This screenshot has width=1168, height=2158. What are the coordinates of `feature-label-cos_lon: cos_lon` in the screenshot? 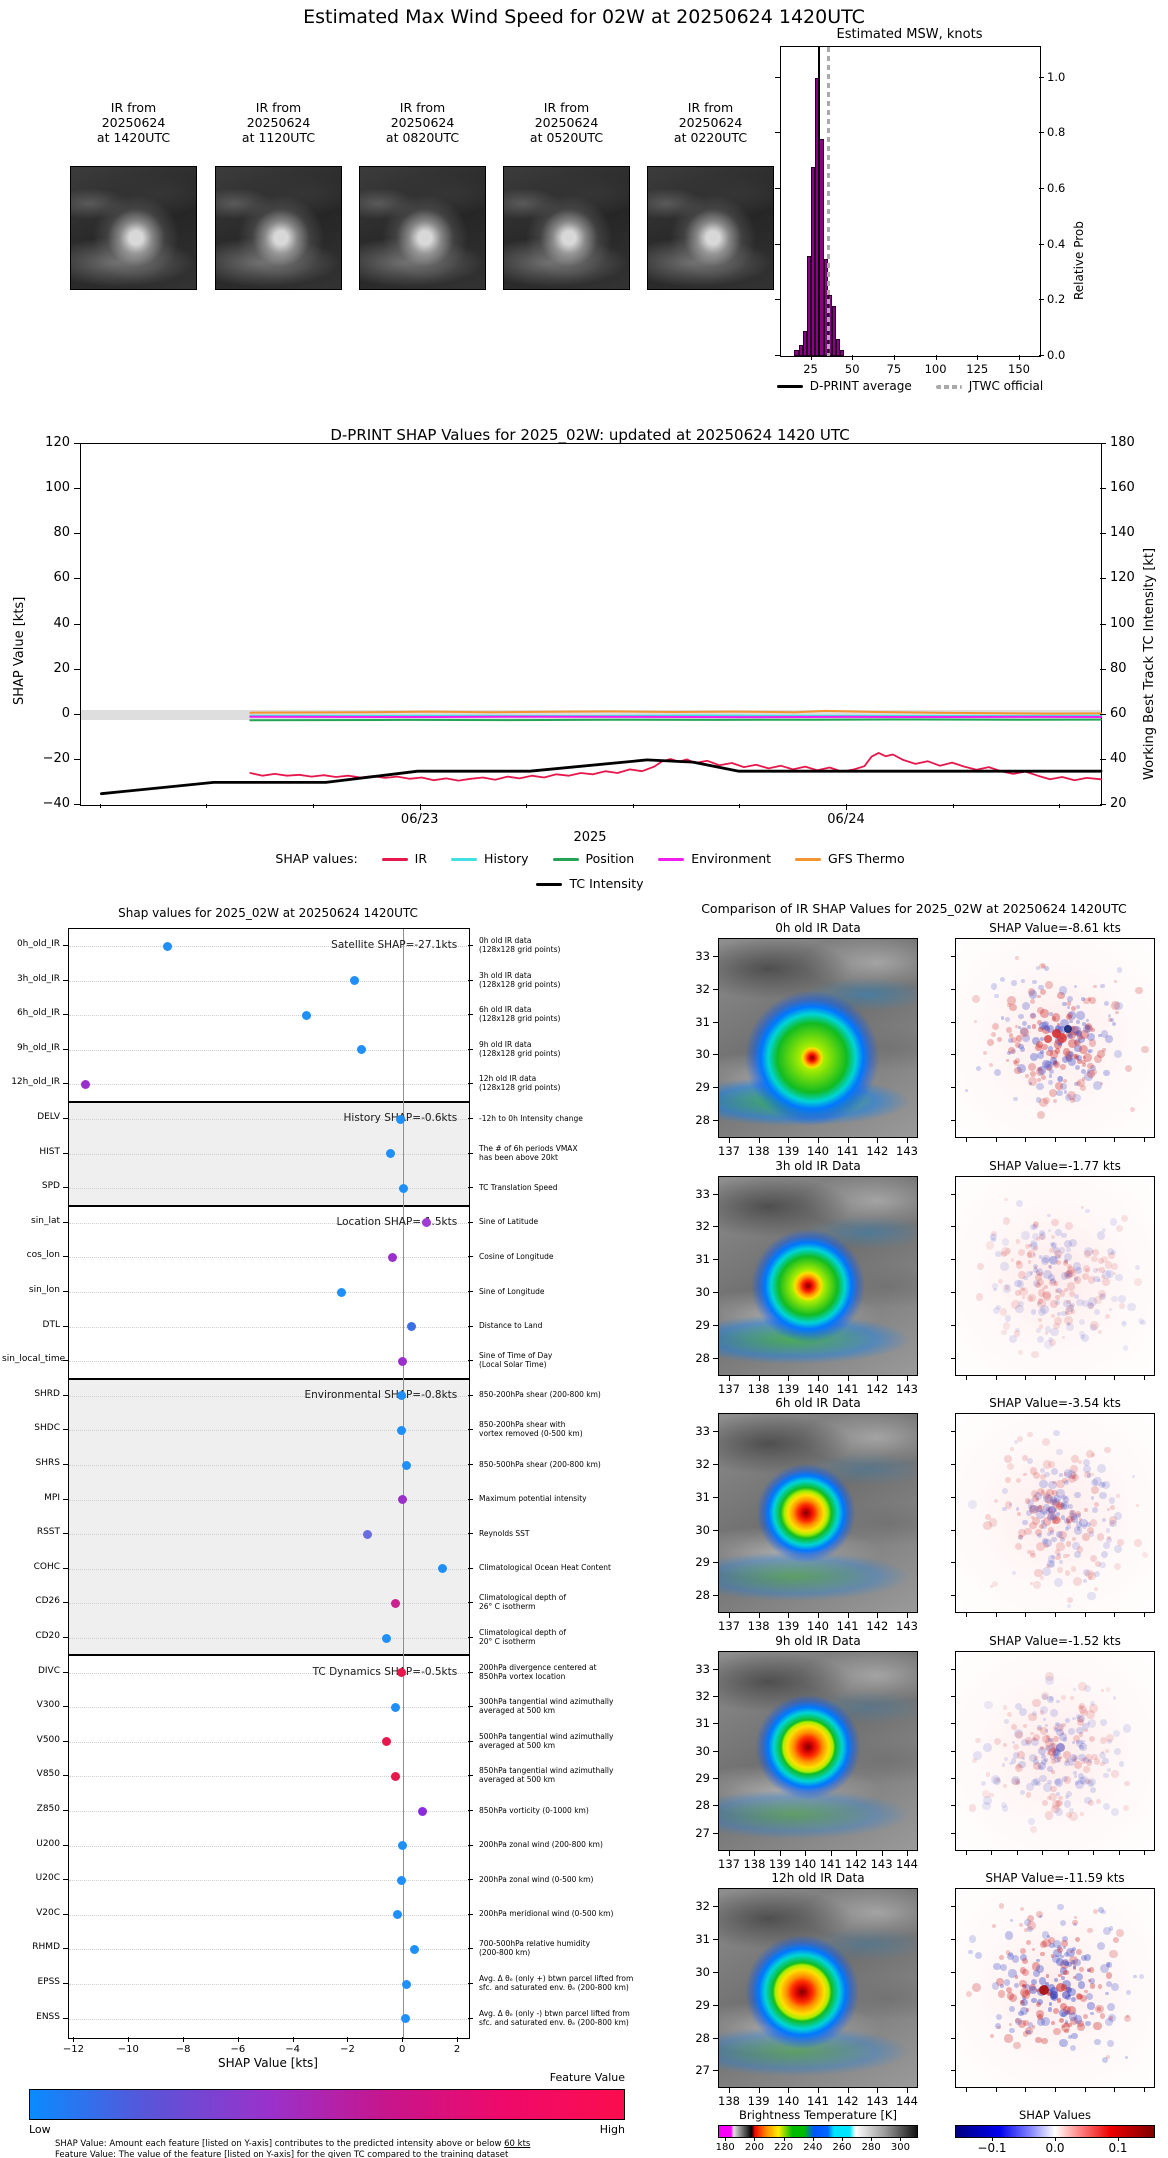 It's located at (43, 1255).